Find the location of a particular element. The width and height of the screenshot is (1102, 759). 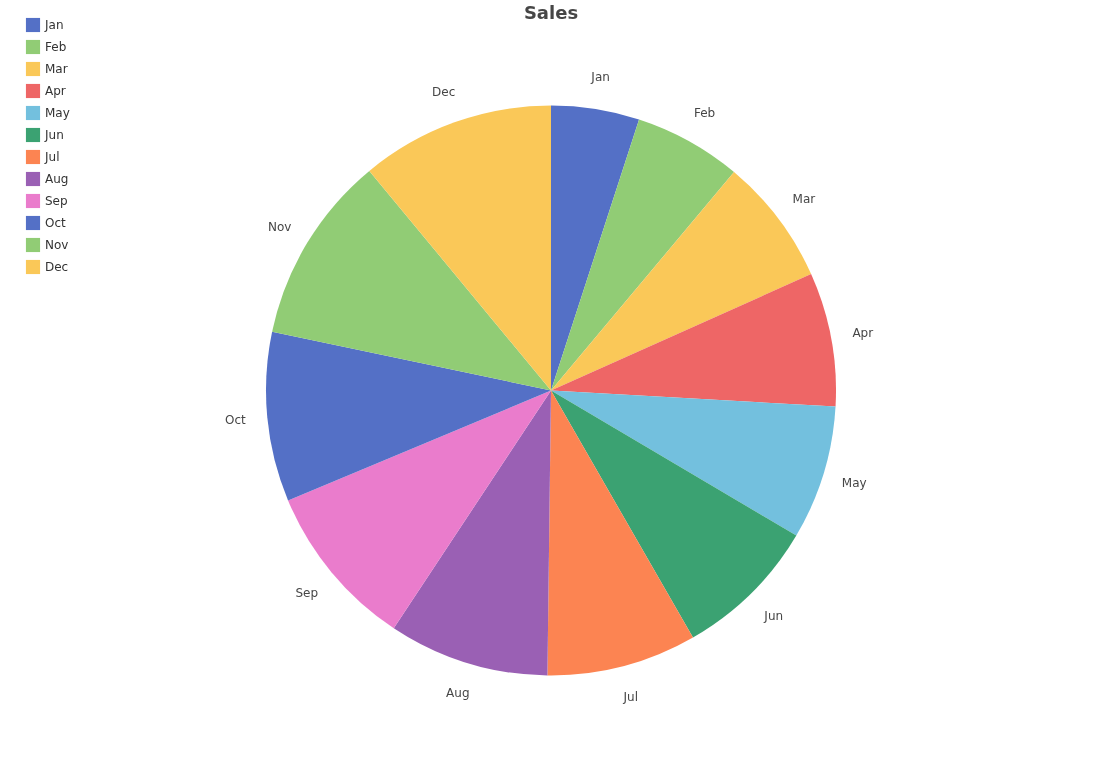

legend-label: Sep is located at coordinates (56, 201).